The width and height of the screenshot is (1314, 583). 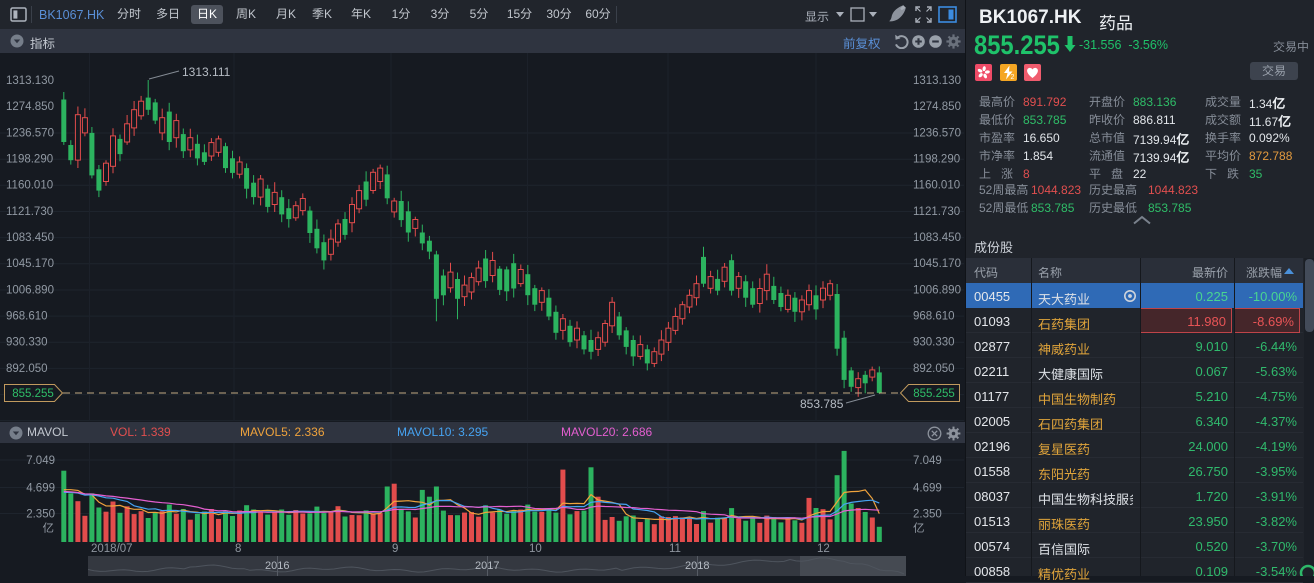 I want to click on svg-text: 853.785, so click(x=822, y=404).